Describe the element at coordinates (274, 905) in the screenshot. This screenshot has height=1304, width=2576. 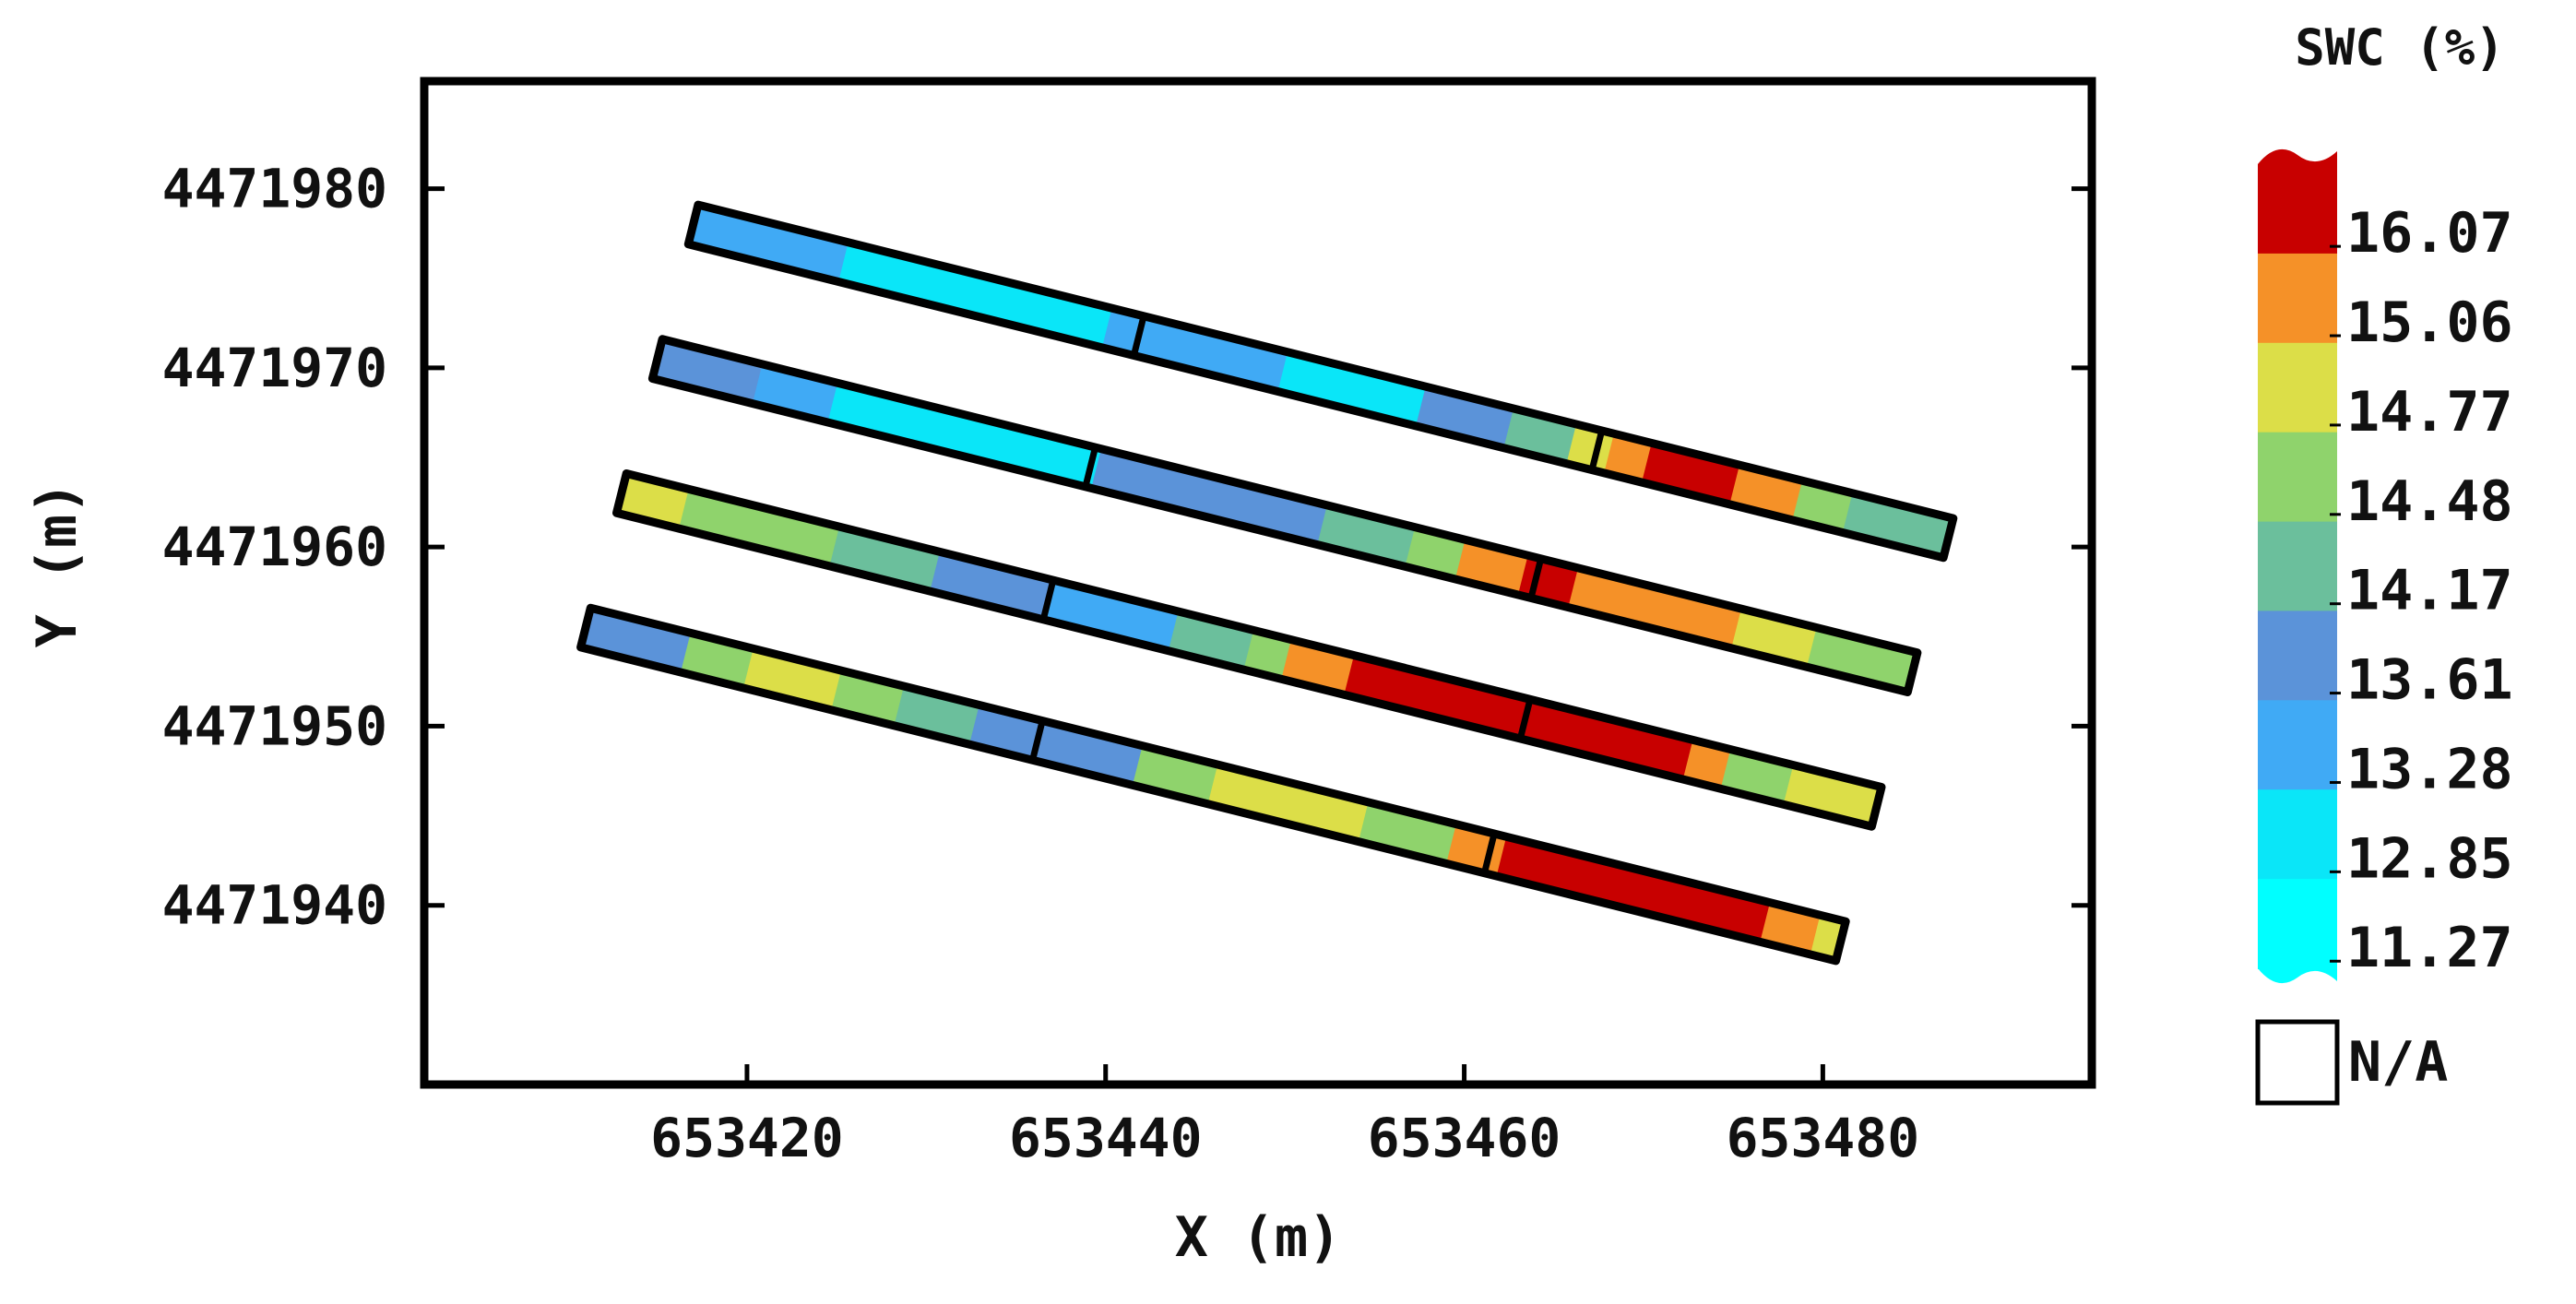
I see `y-tick-label: 4471940` at that location.